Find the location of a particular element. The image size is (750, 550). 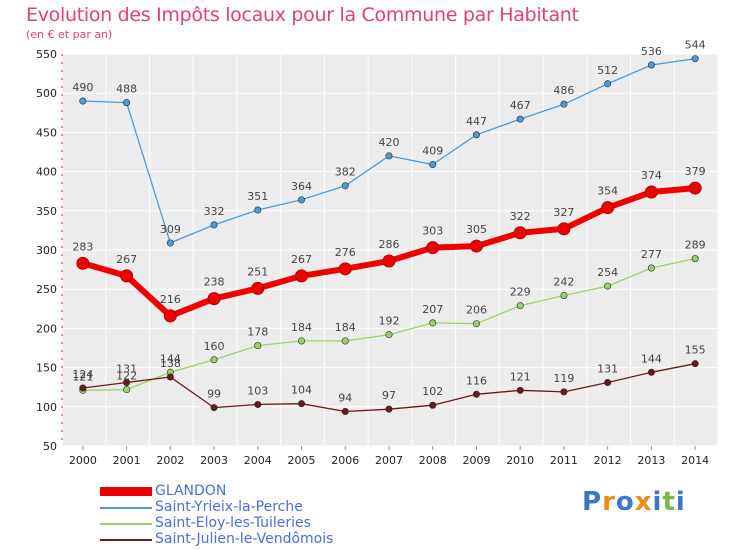

data-label: 131 is located at coordinates (607, 368).